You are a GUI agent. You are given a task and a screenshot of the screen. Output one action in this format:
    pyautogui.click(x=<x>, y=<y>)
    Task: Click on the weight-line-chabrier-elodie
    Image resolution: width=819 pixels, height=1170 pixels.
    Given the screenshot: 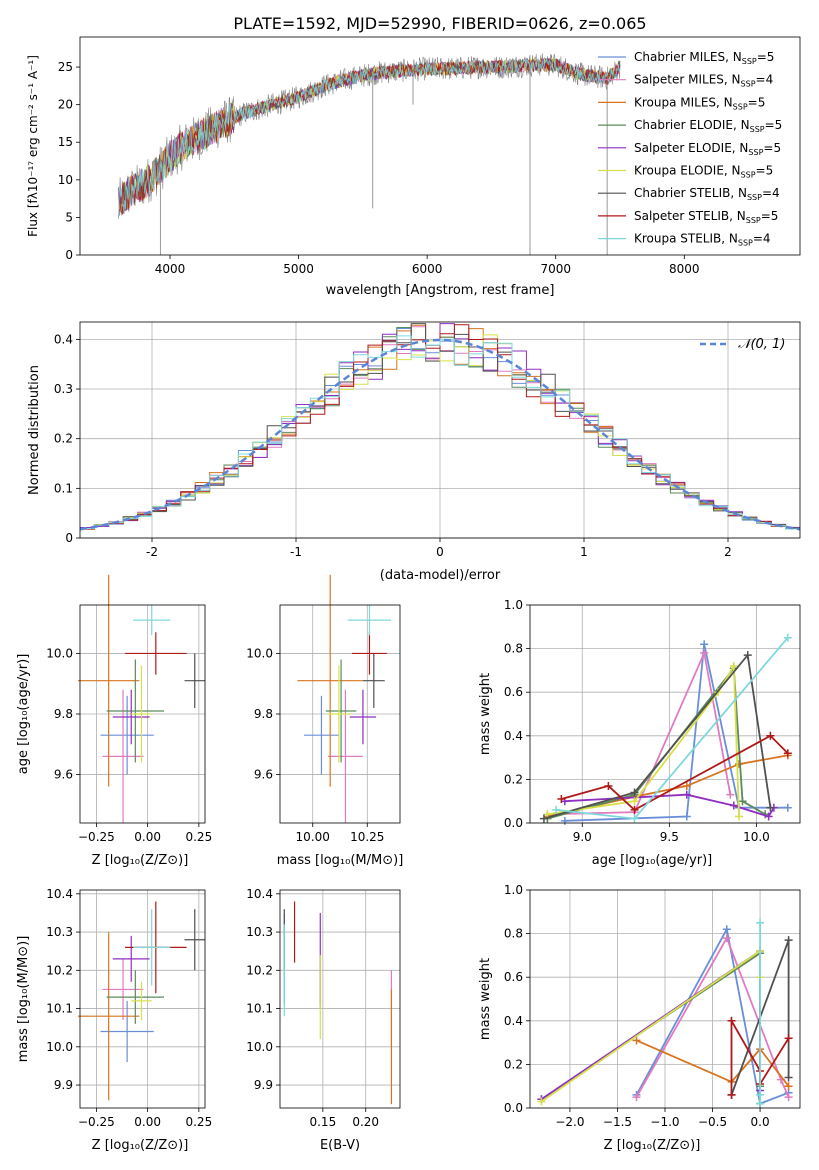 What is the action you would take?
    pyautogui.click(x=650, y=1027)
    